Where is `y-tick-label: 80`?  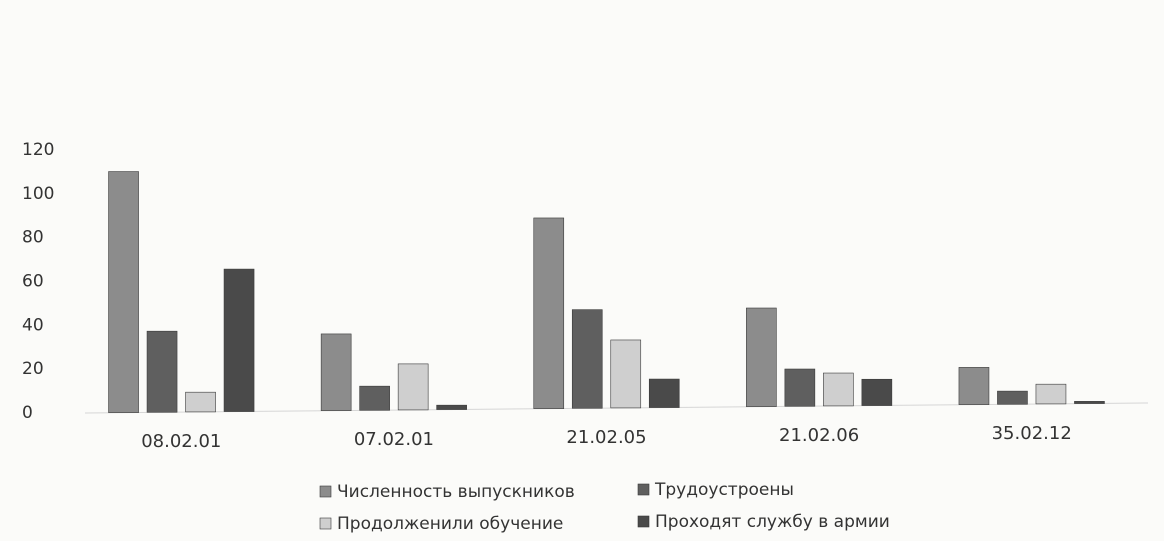 y-tick-label: 80 is located at coordinates (33, 238).